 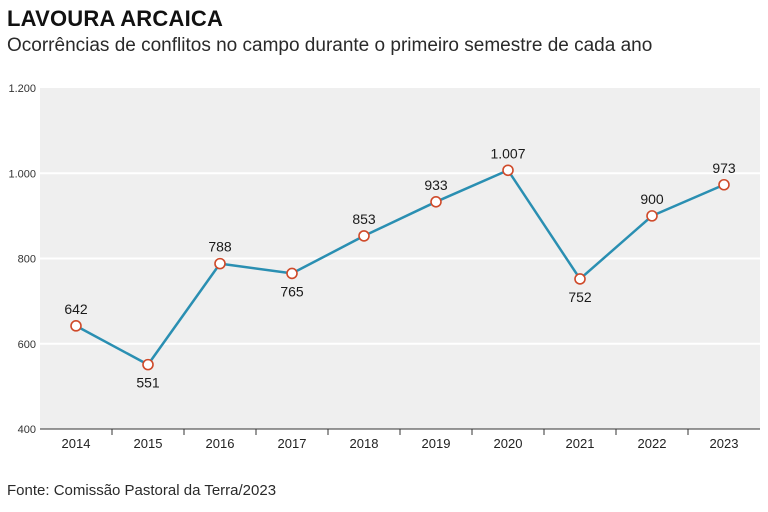 I want to click on x-tick-label: 2018, so click(x=364, y=443).